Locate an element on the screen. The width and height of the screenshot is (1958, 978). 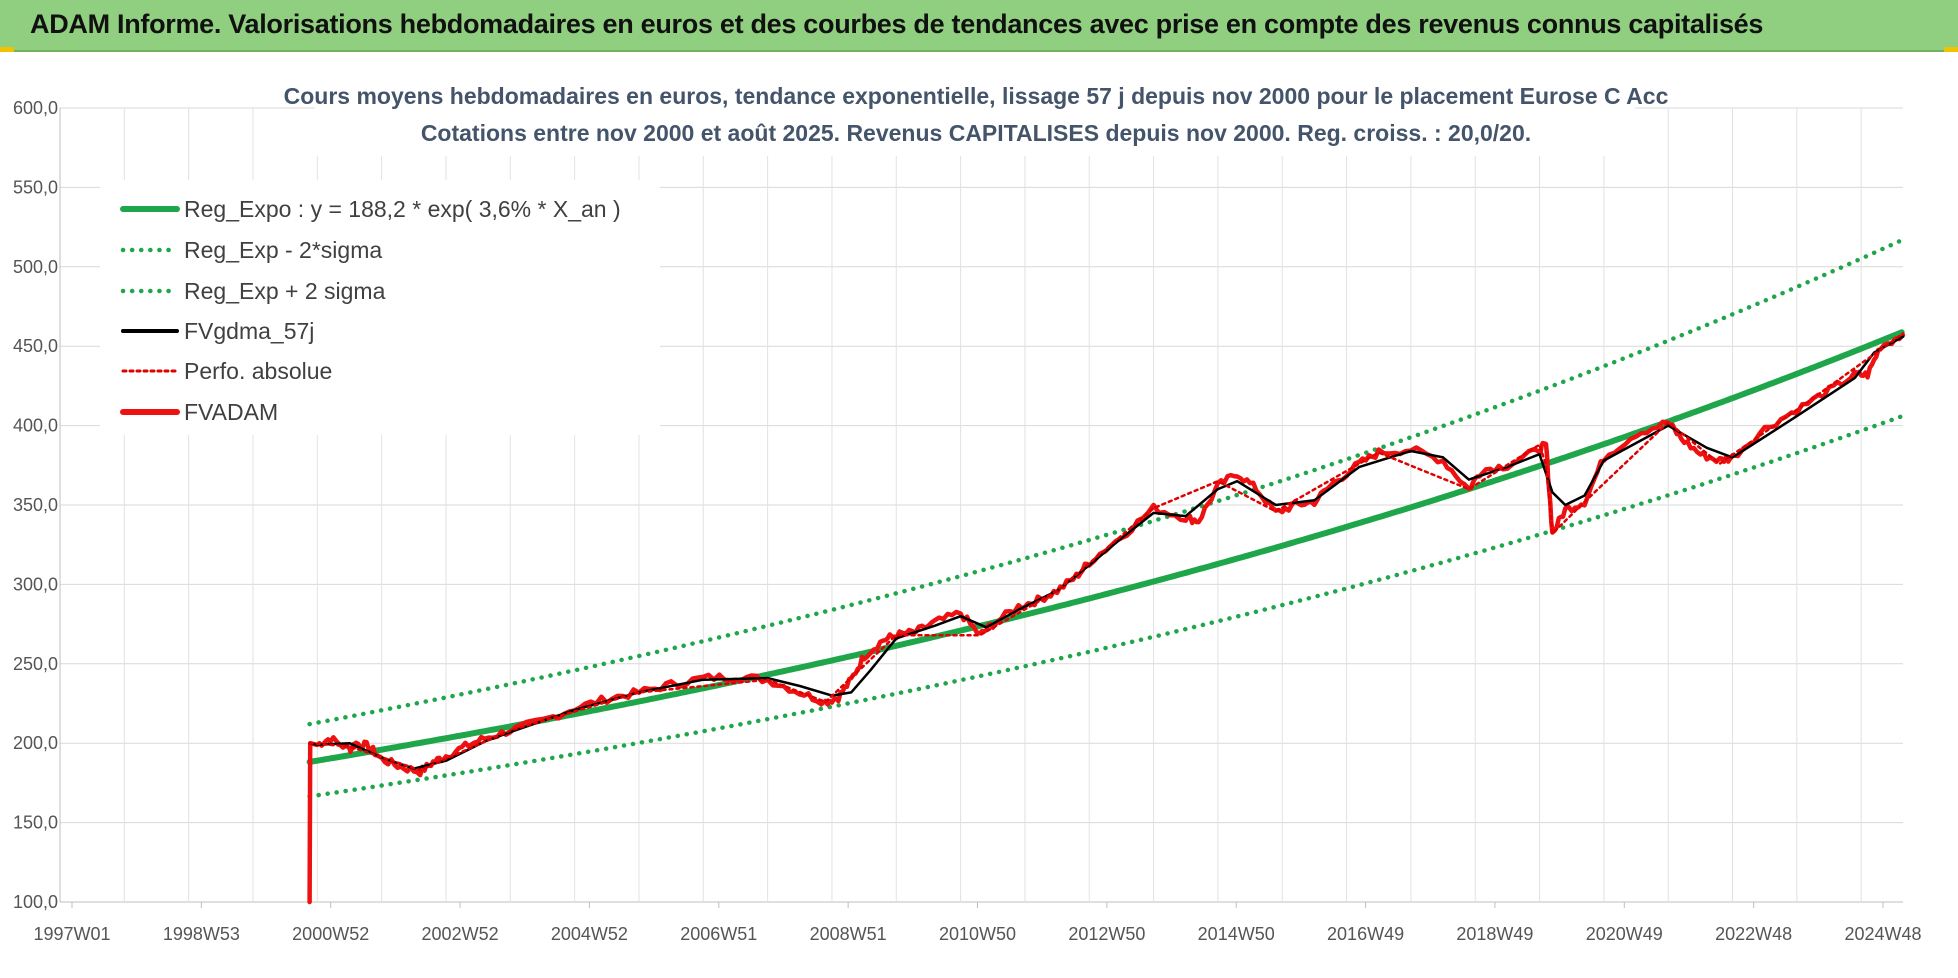
legend-item-perfo-absolue: Perfo. absolue is located at coordinates (226, 371).